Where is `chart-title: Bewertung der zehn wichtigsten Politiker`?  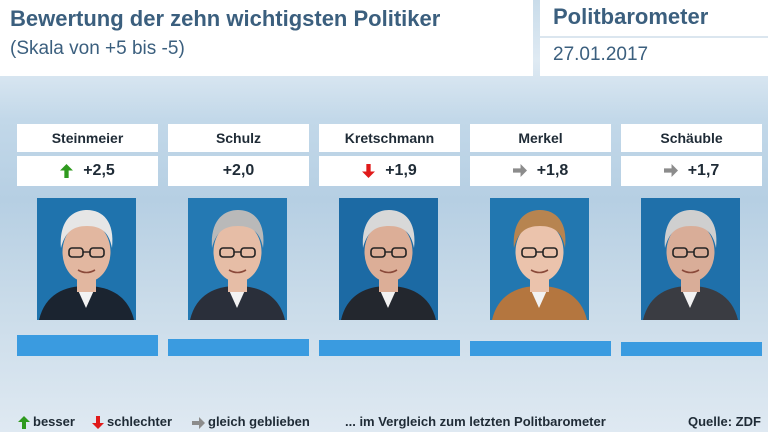
chart-title: Bewertung der zehn wichtigsten Politiker is located at coordinates (225, 18).